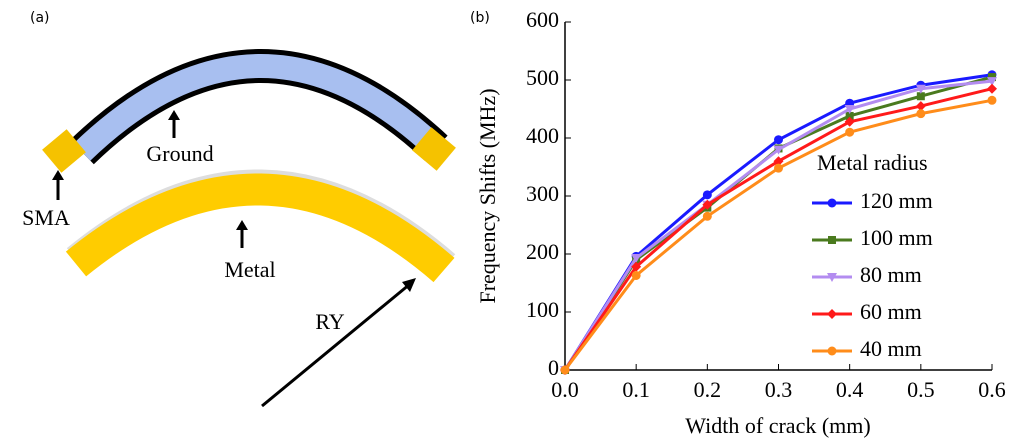  Describe the element at coordinates (46, 217) in the screenshot. I see `sma-label: SMA` at that location.